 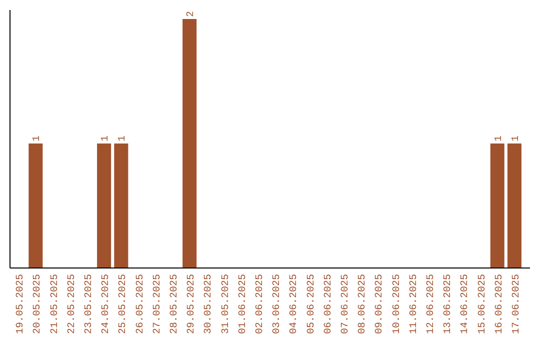 What do you see at coordinates (209, 304) in the screenshot?
I see `x-tick-label: 30.05.2025` at bounding box center [209, 304].